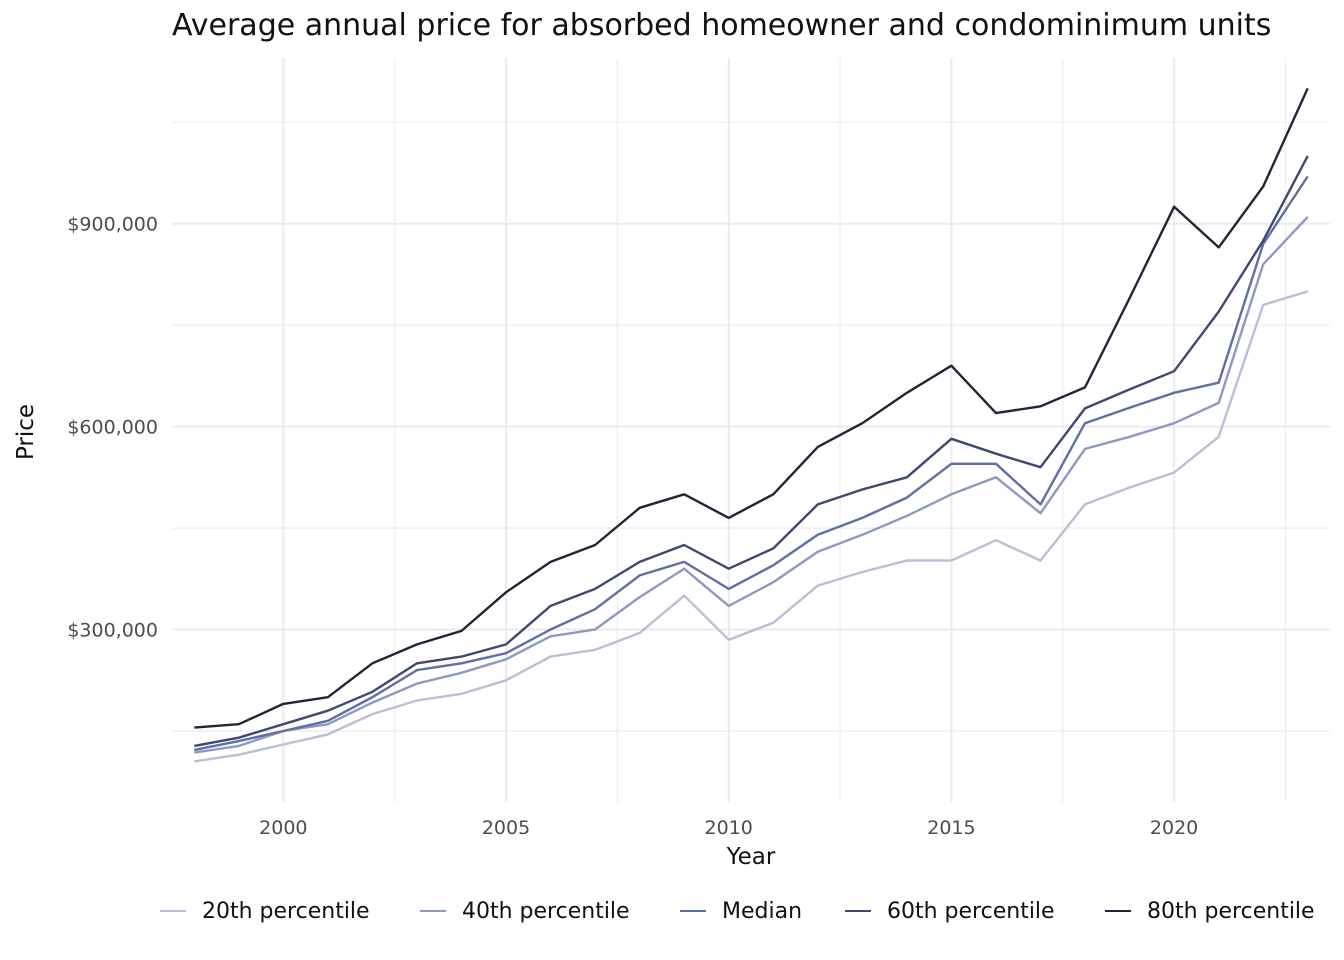 This screenshot has height=960, width=1344. I want to click on x-tick-label: 2005, so click(506, 828).